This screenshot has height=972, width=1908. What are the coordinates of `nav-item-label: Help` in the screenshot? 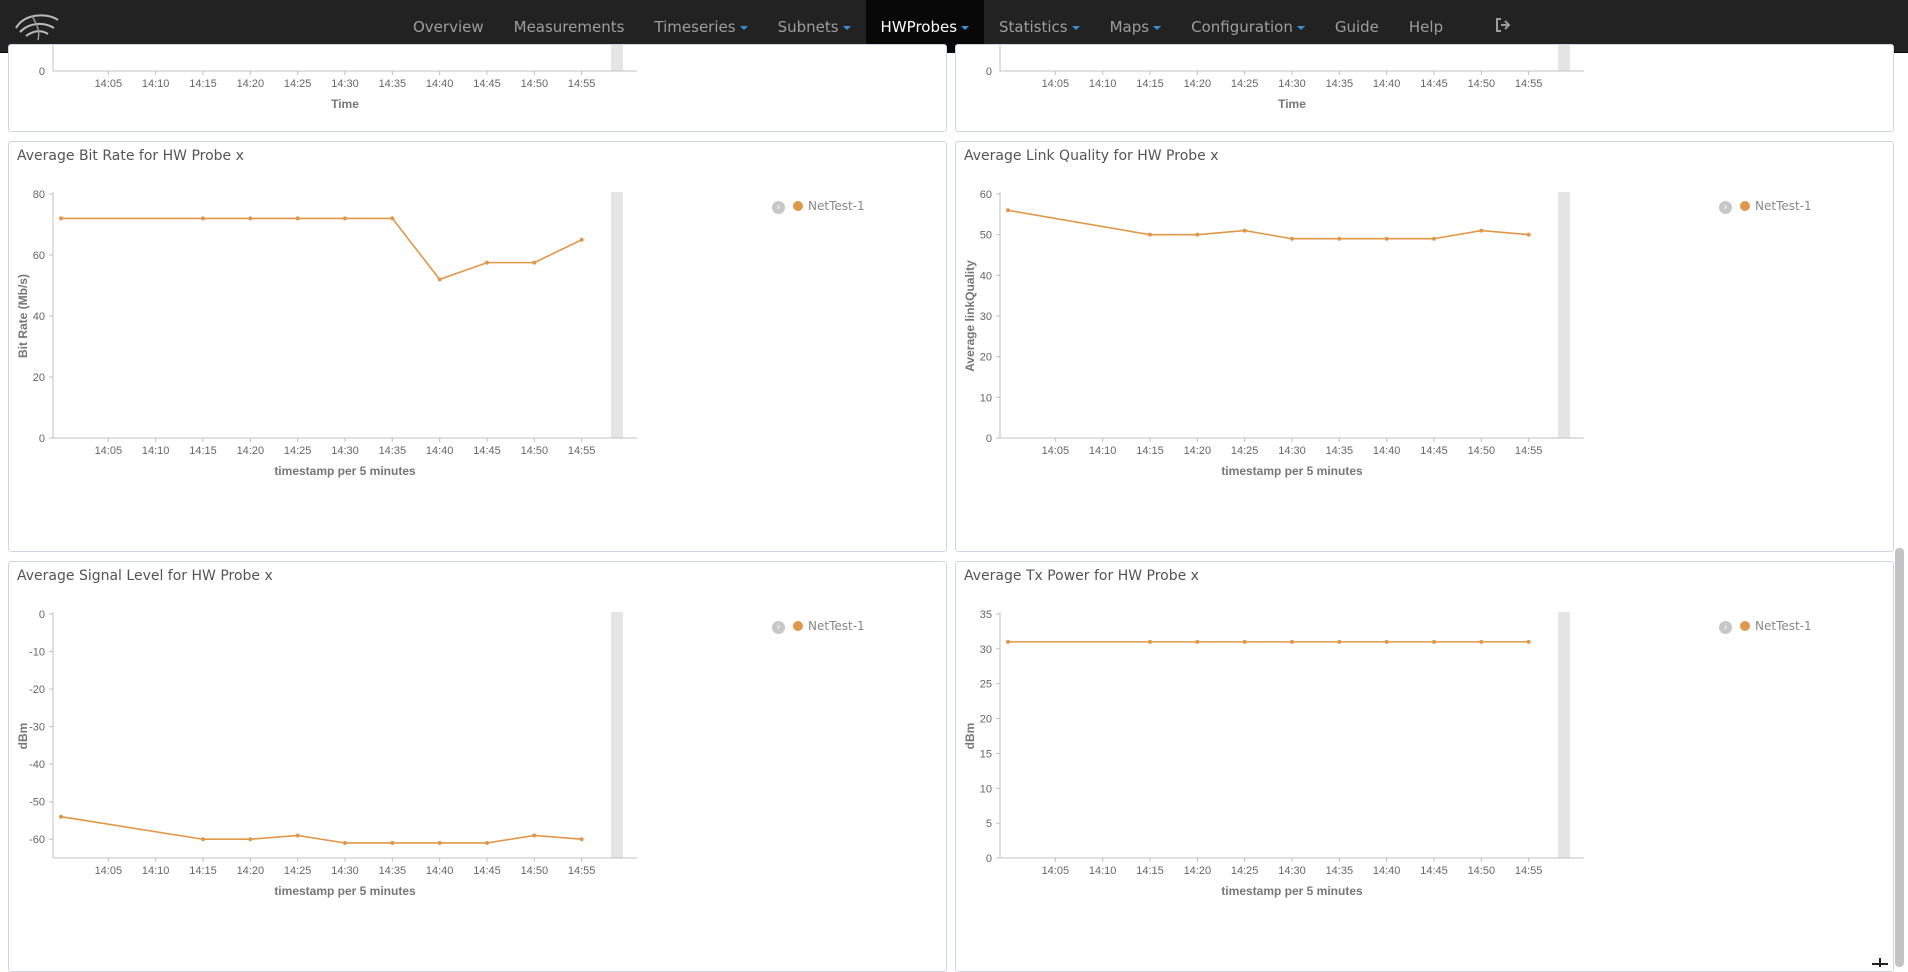 It's located at (1426, 26).